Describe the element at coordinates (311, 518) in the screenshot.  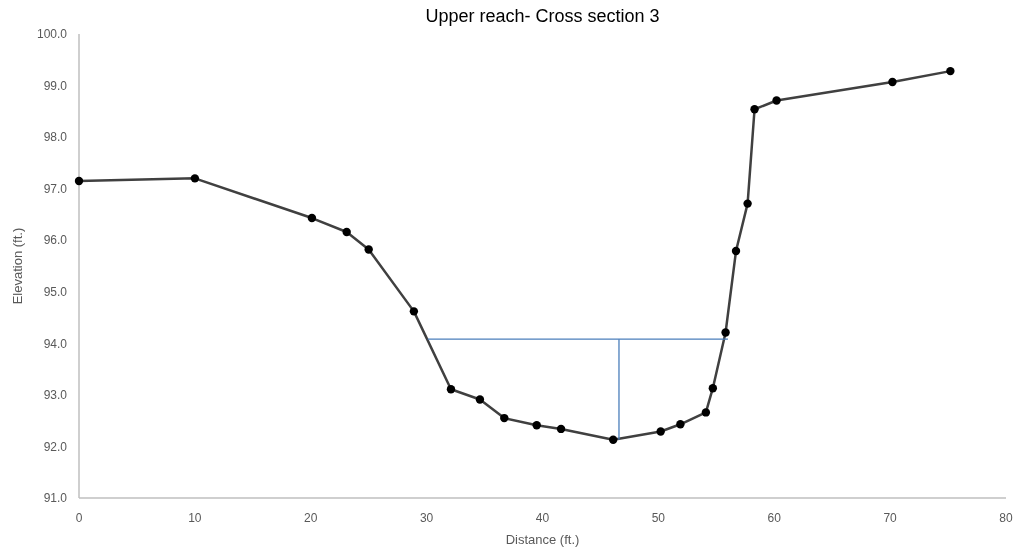
I see `x-tick-label: 20` at that location.